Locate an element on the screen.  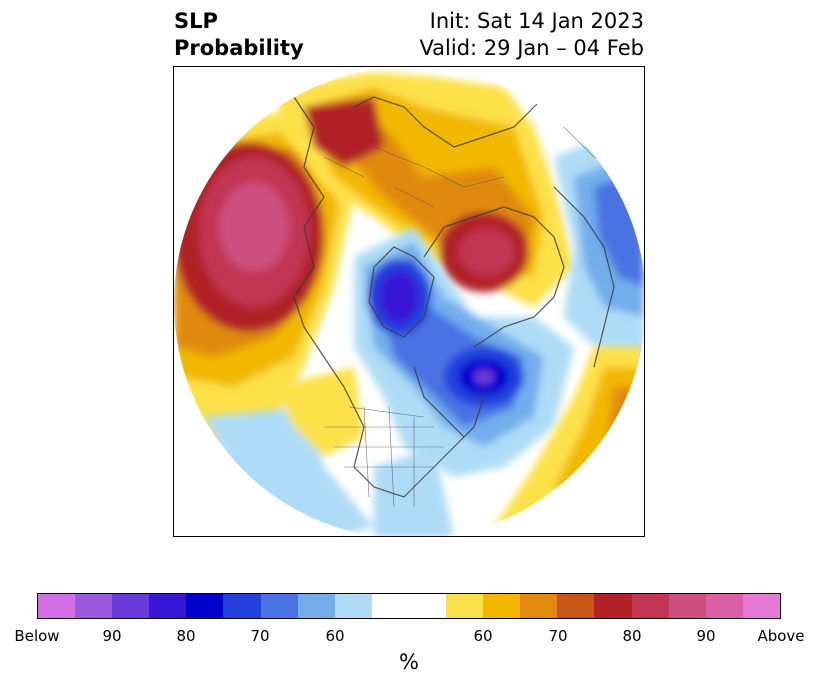
above-anomaly-pacific is located at coordinates (264, 277).